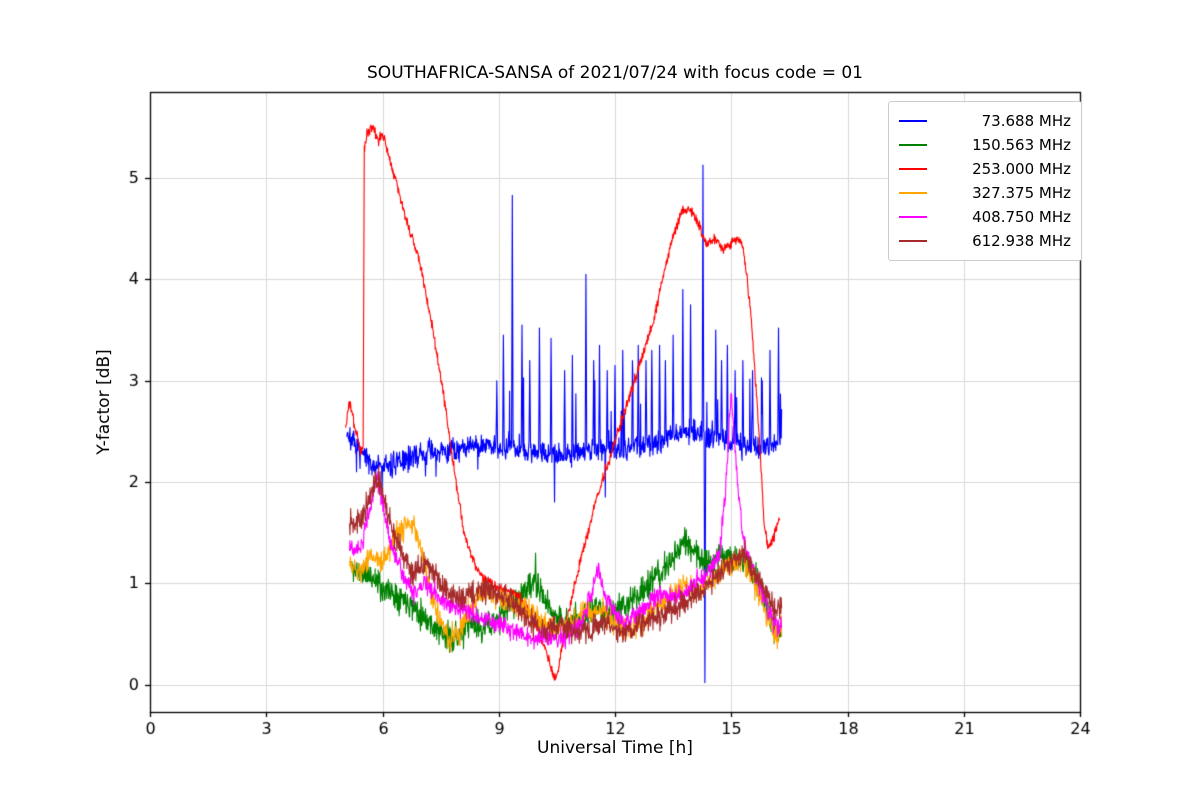  I want to click on legend-item: 612.938 MHz, so click(985, 241).